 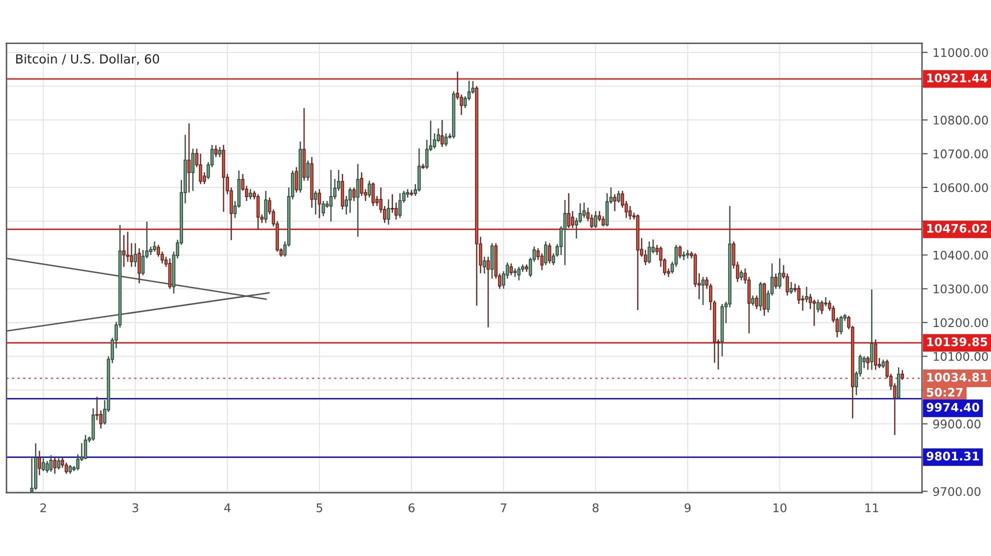 What do you see at coordinates (88, 59) in the screenshot?
I see `text: Bitcoin / U.S. Dollar, 60` at bounding box center [88, 59].